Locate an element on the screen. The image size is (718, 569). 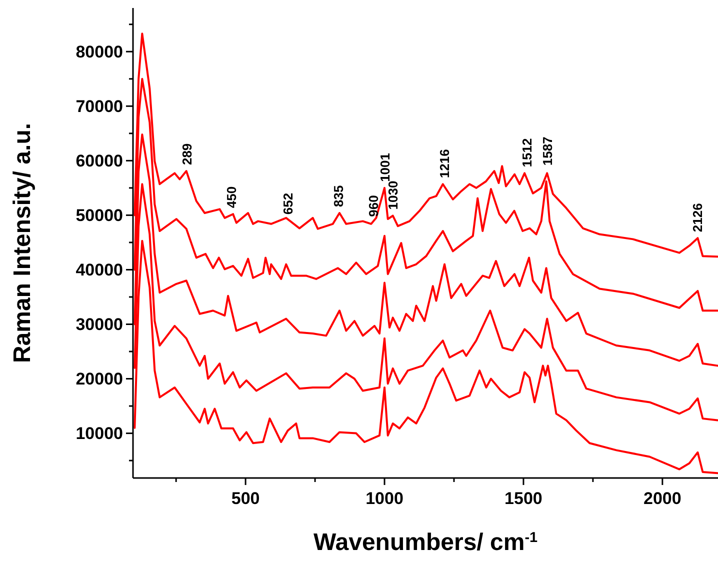
y-tick-label: 50000 is located at coordinates (99, 216).